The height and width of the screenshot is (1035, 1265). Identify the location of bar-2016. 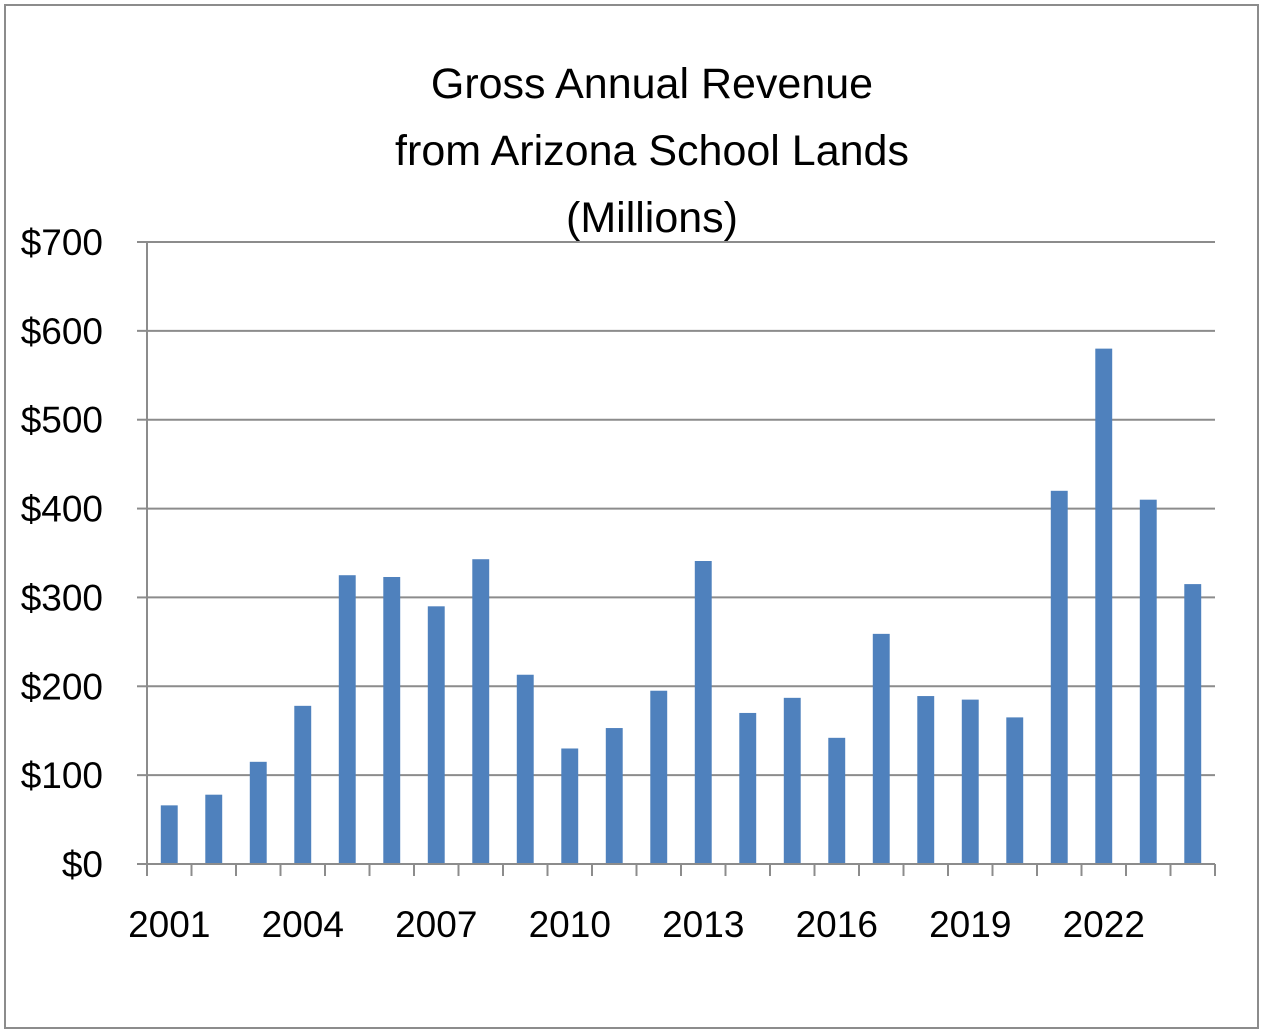
(837, 800).